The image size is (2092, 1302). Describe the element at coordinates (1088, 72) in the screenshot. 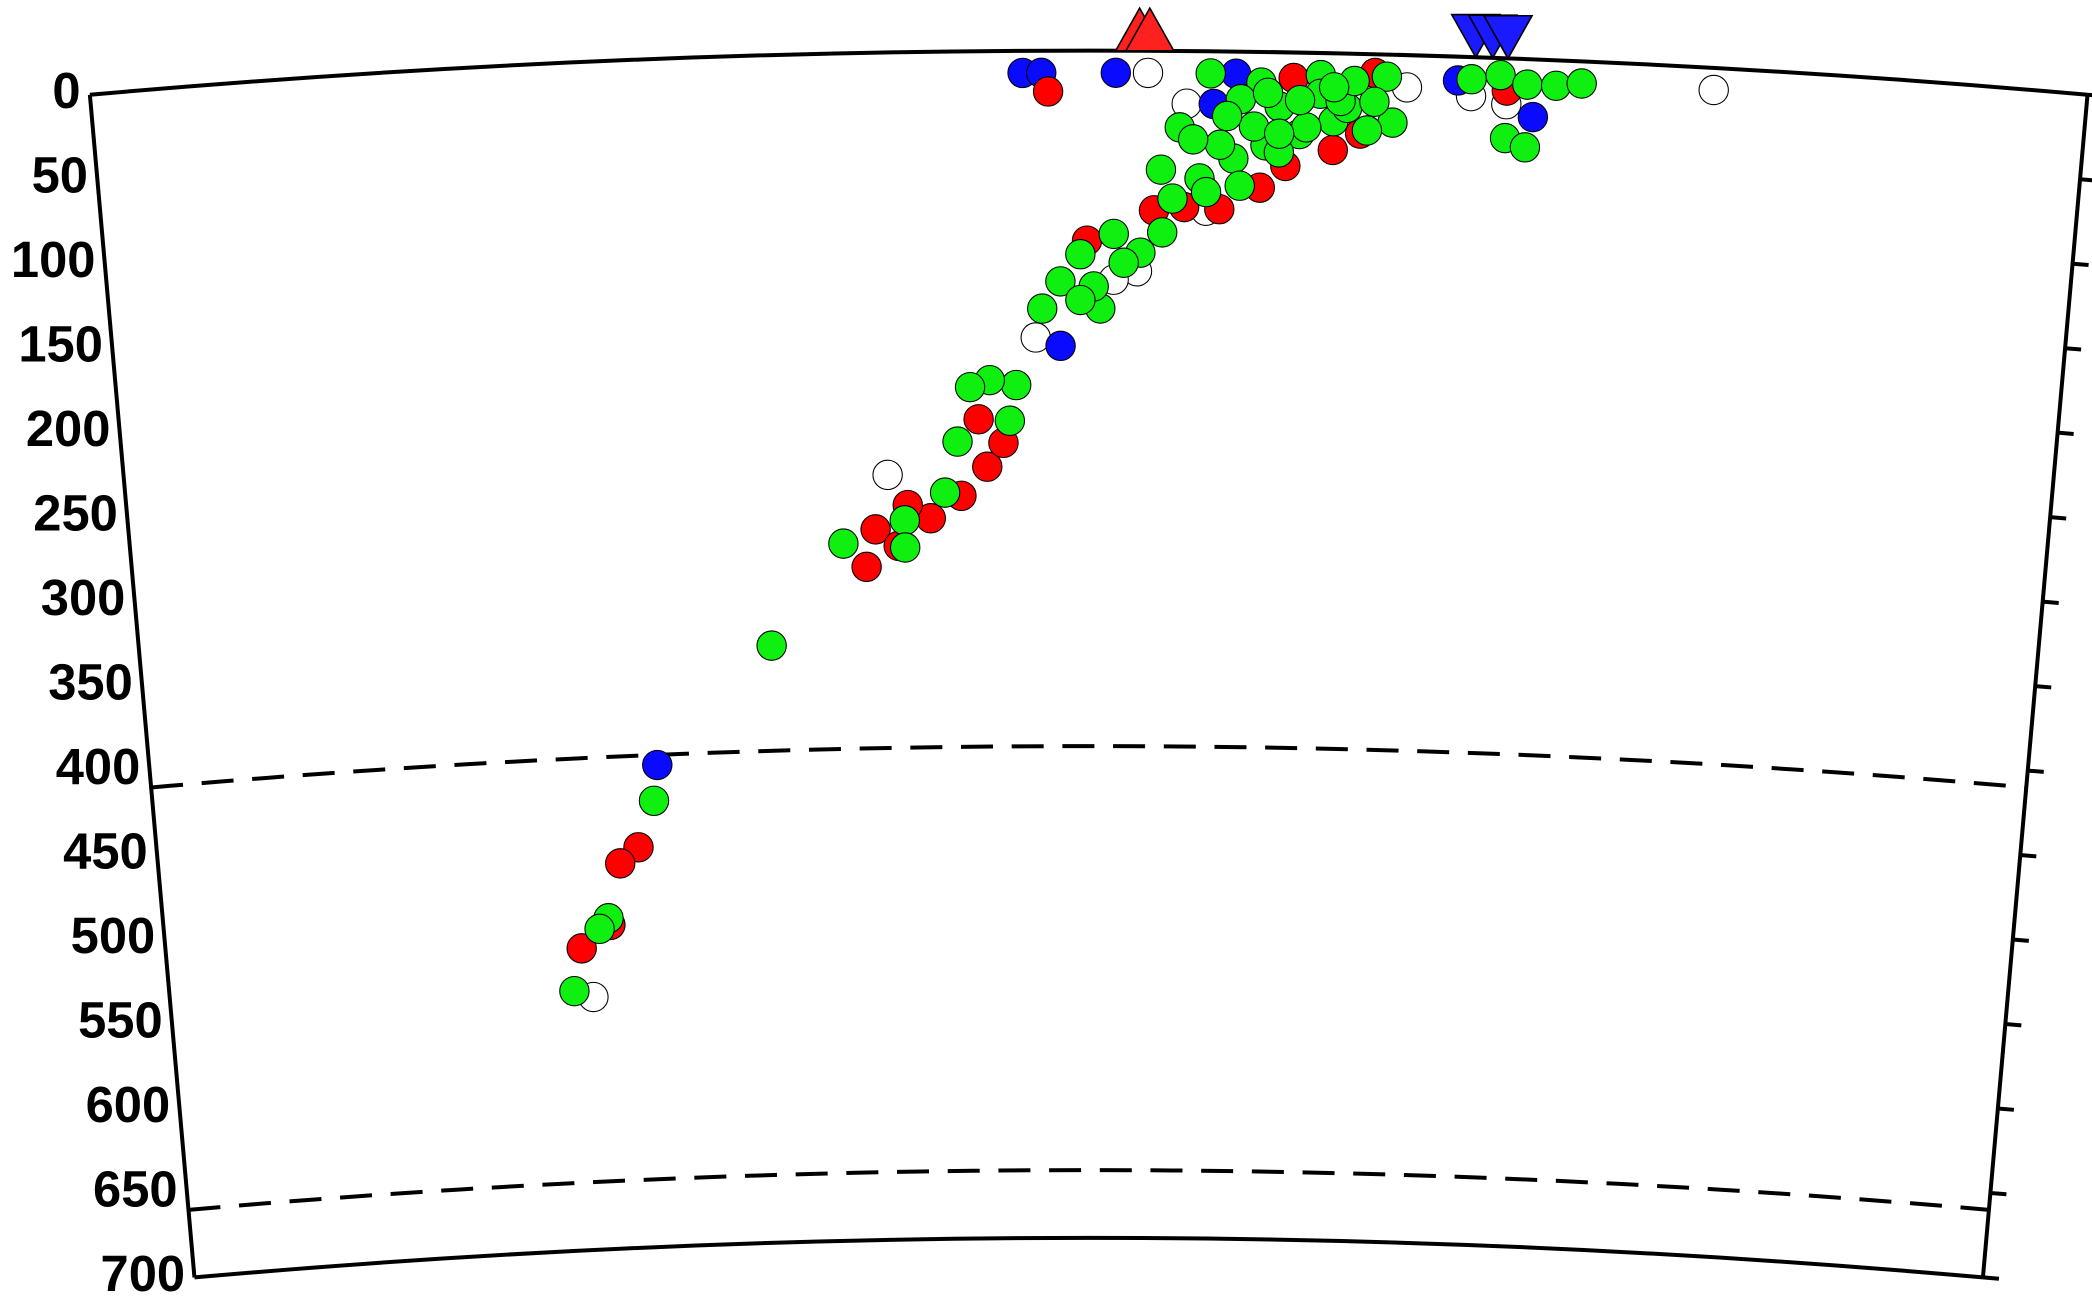

I see `surface-line` at that location.